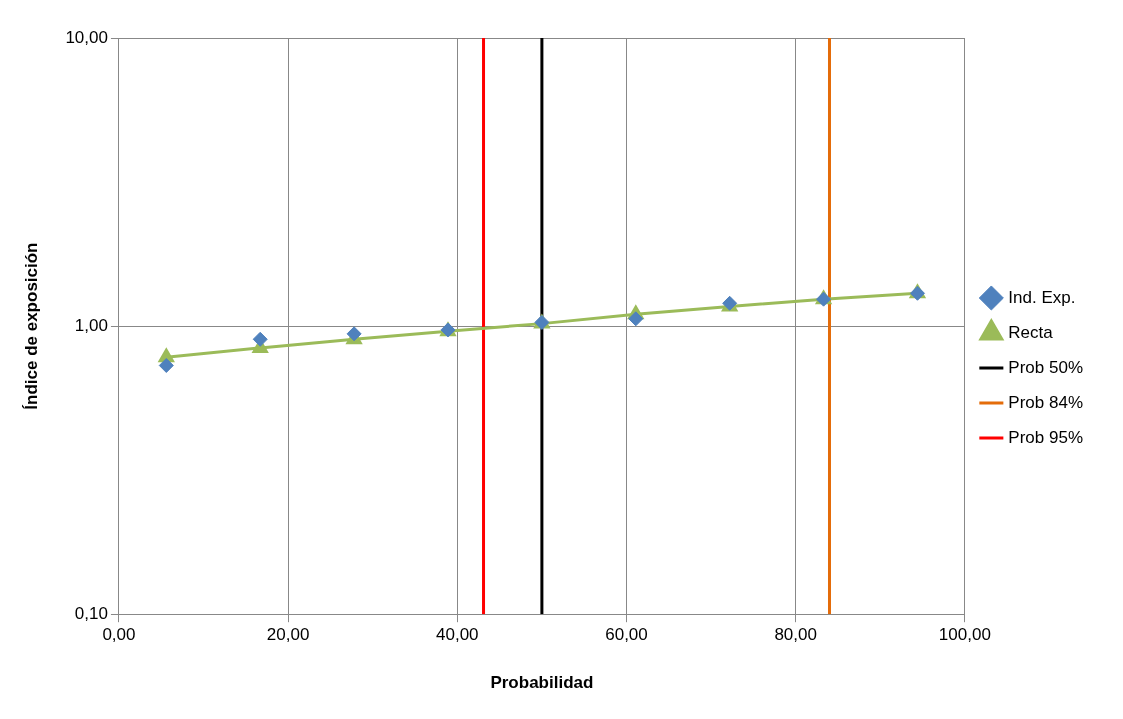 The image size is (1123, 719). What do you see at coordinates (457, 635) in the screenshot?
I see `x-tick-label: 40,00` at bounding box center [457, 635].